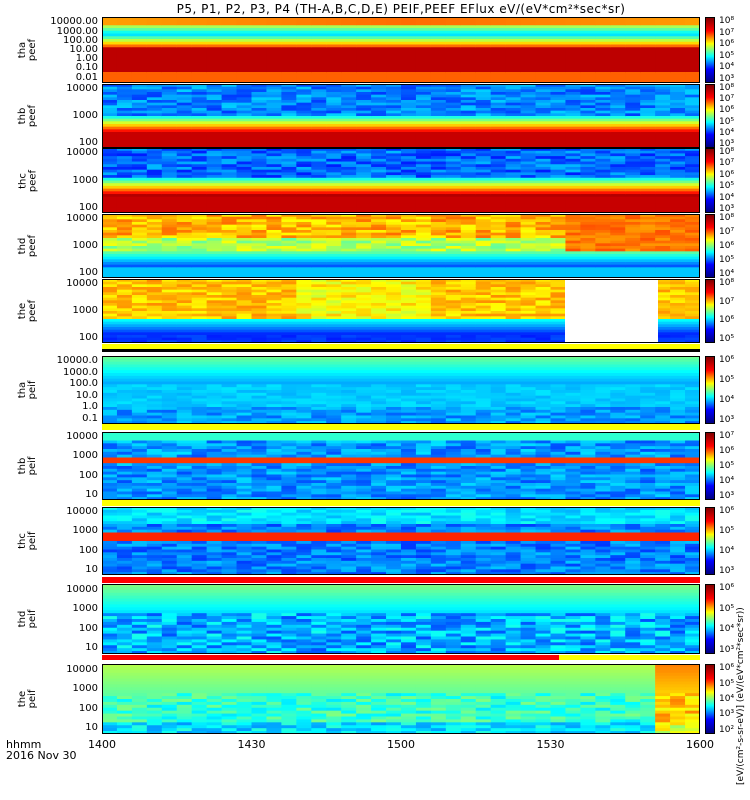  Describe the element at coordinates (727, 197) in the screenshot. I see `colorbar-tick-label: 10⁴` at that location.